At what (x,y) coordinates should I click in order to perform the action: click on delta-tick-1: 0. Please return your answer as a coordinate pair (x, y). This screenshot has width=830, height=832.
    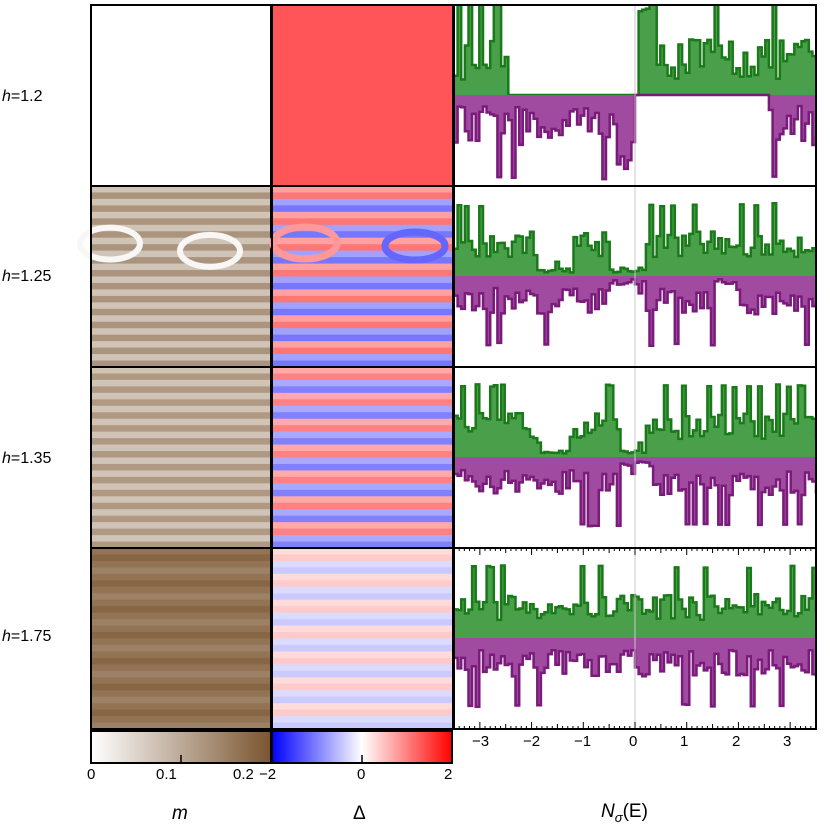
    Looking at the image, I should click on (361, 774).